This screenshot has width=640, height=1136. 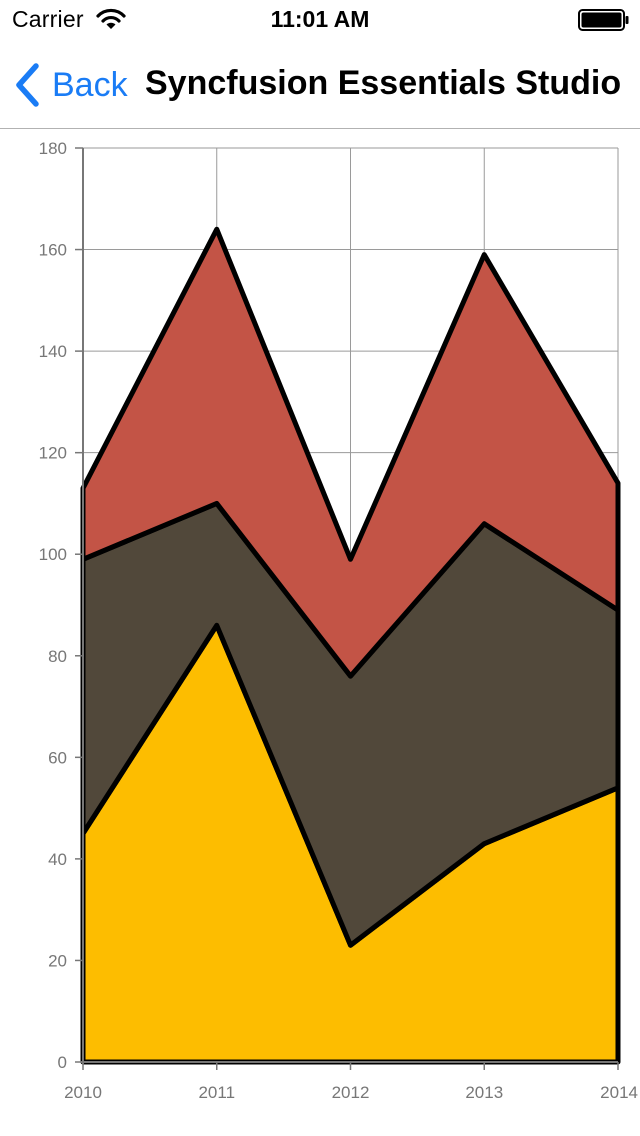 What do you see at coordinates (619, 1092) in the screenshot?
I see `x-tick-label: 2014` at bounding box center [619, 1092].